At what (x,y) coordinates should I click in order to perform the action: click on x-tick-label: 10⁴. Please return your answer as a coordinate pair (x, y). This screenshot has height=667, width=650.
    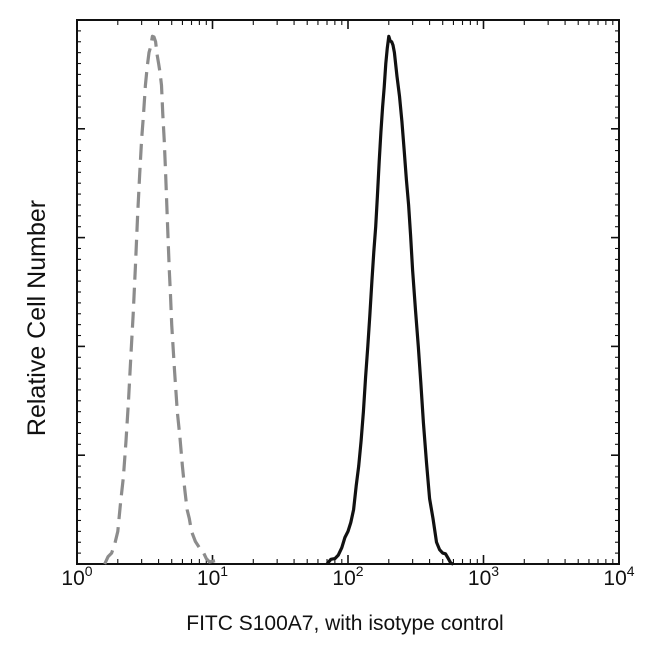
    Looking at the image, I should click on (618, 576).